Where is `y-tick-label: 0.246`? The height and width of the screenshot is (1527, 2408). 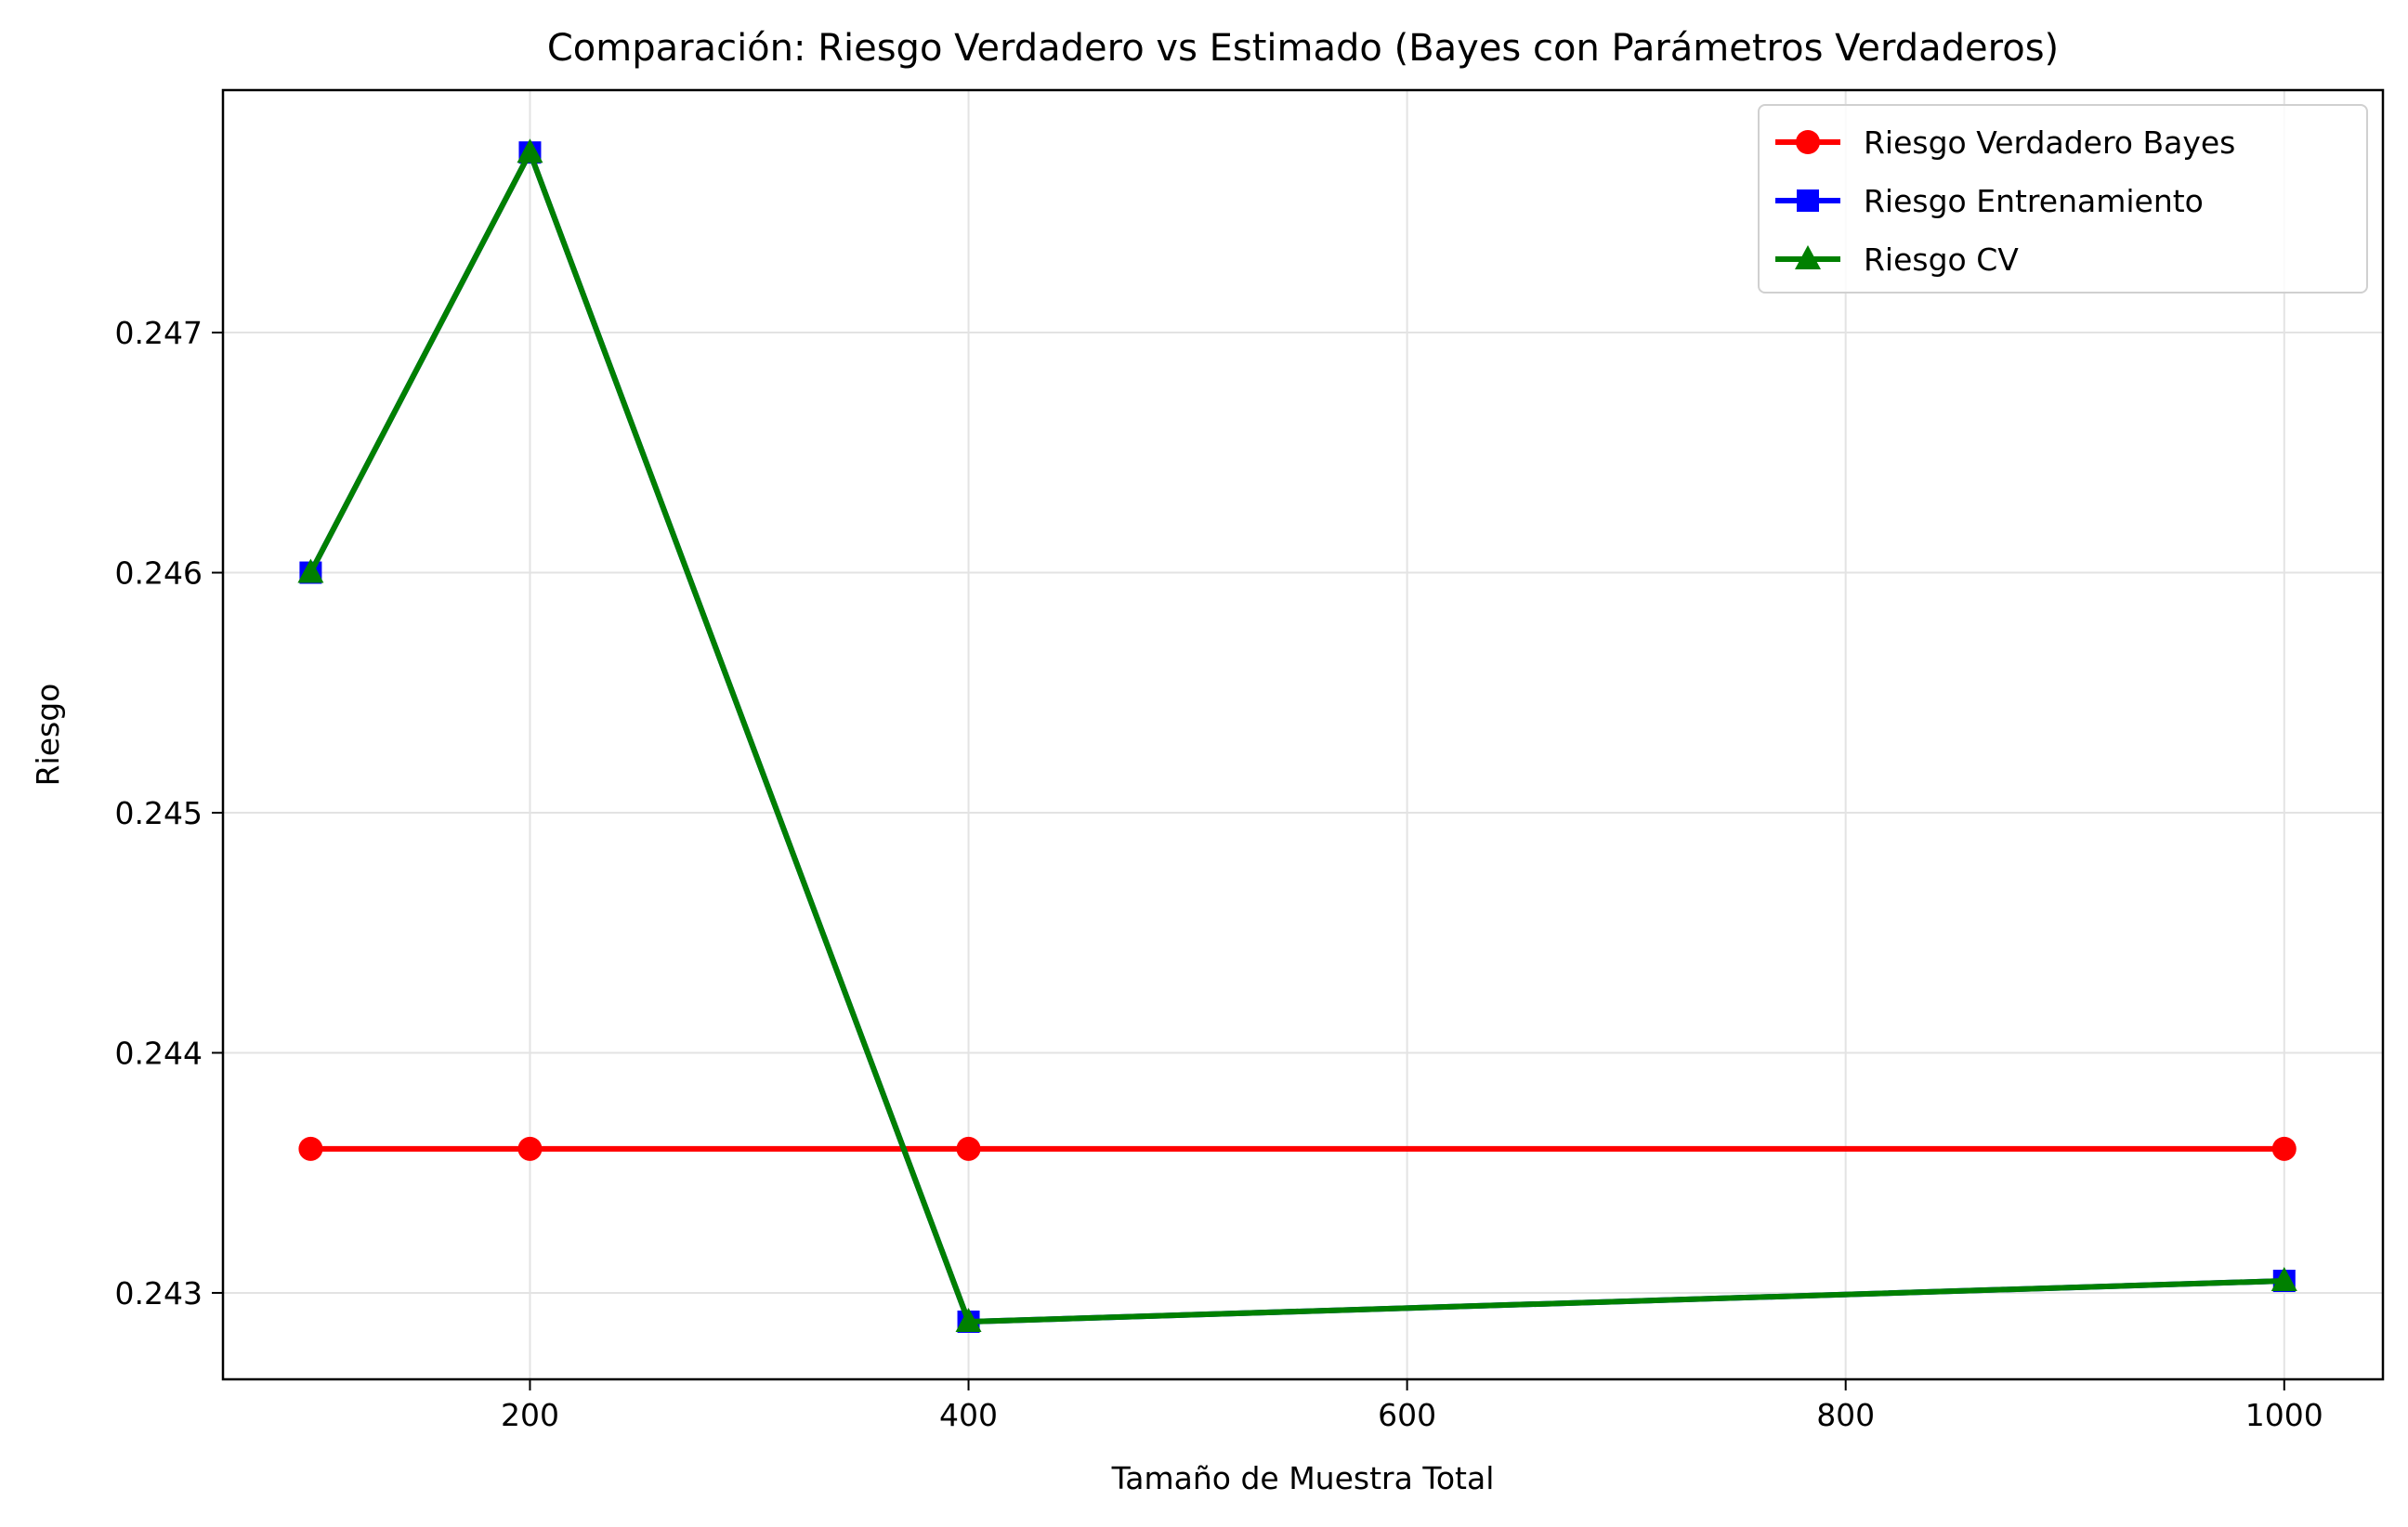
y-tick-label: 0.246 is located at coordinates (159, 573).